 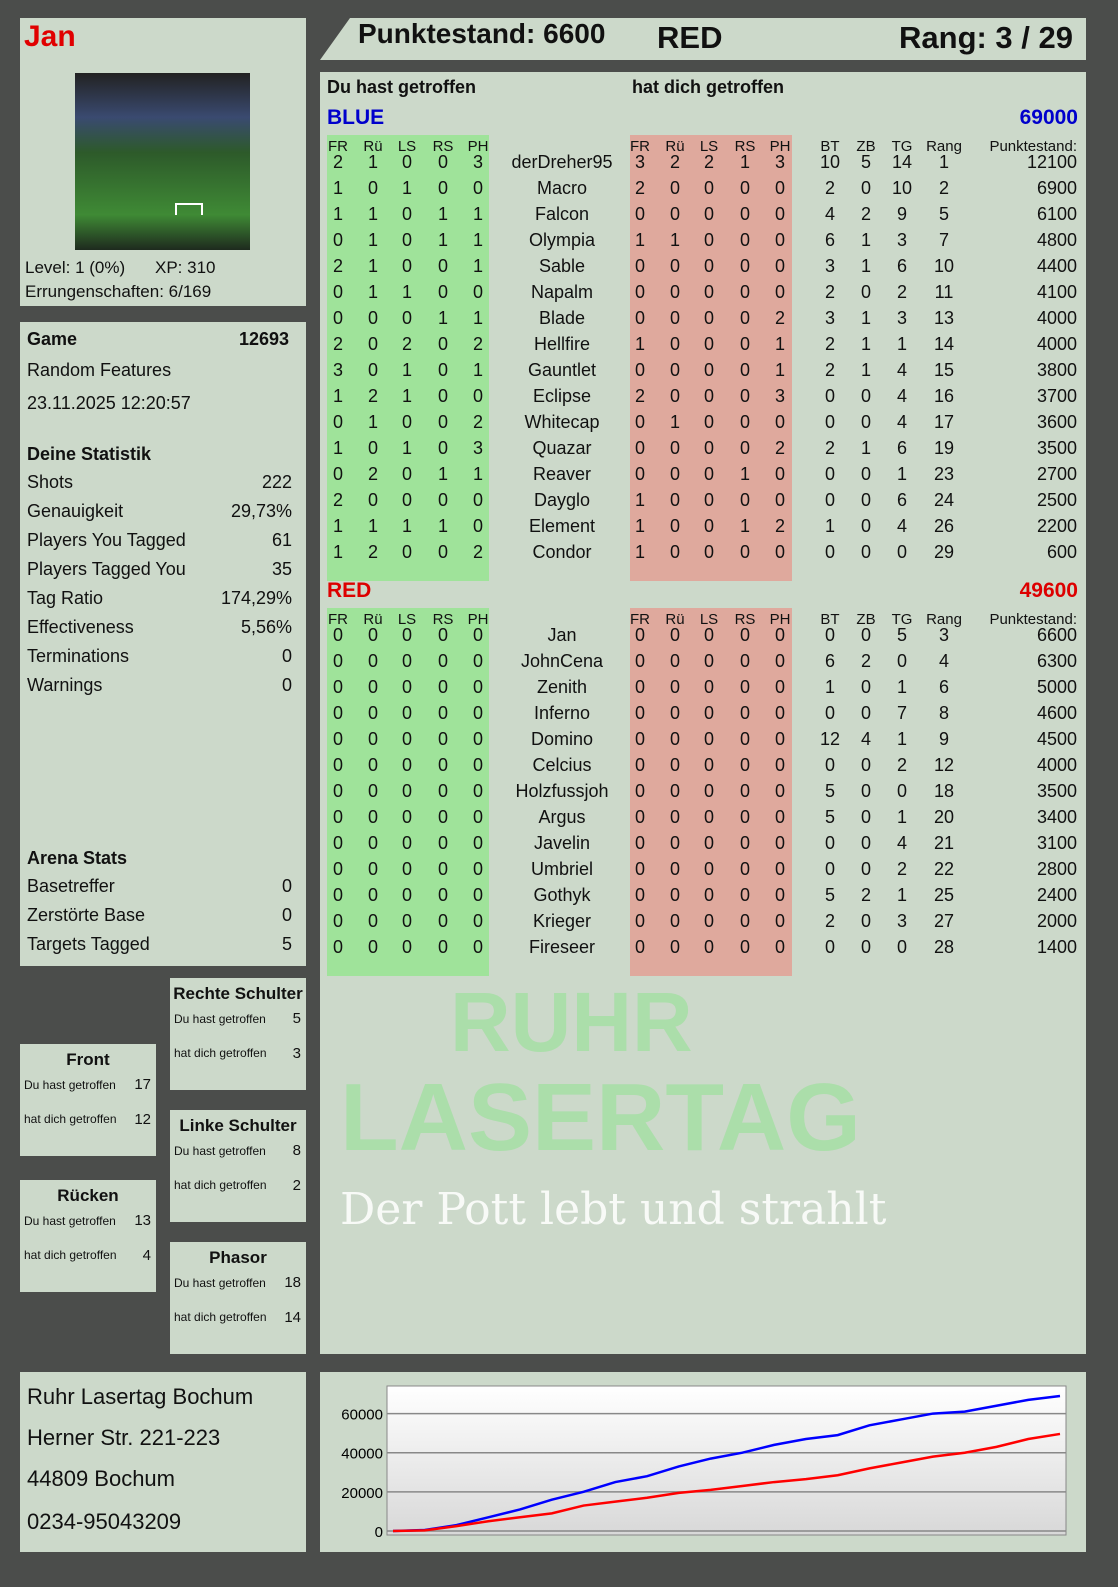 I want to click on column-header: FR, so click(x=338, y=619).